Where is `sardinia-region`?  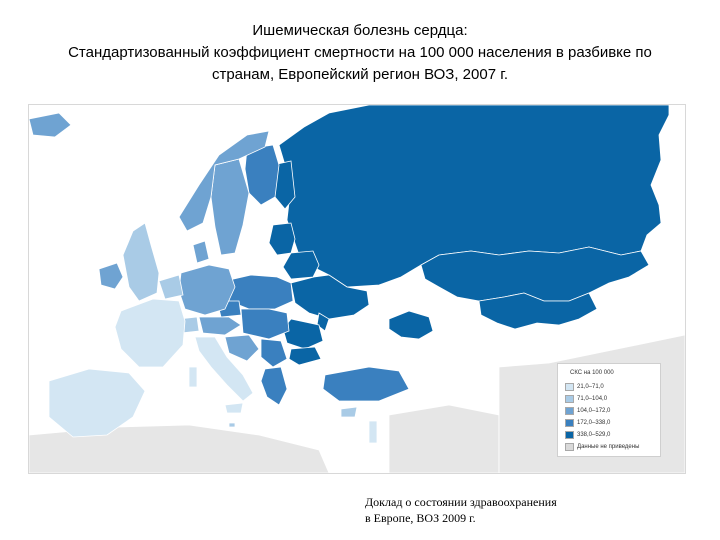 sardinia-region is located at coordinates (193, 377).